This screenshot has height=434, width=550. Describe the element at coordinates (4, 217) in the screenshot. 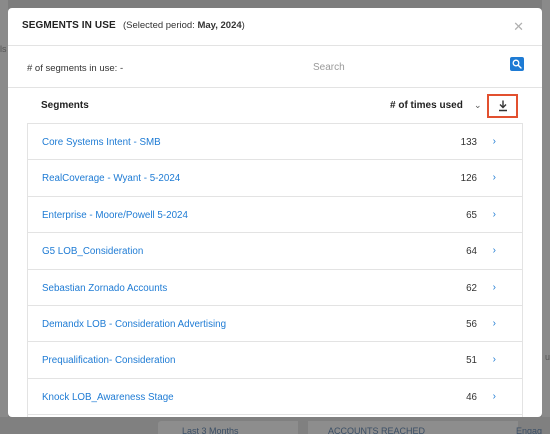

I see `background-left: ls` at that location.